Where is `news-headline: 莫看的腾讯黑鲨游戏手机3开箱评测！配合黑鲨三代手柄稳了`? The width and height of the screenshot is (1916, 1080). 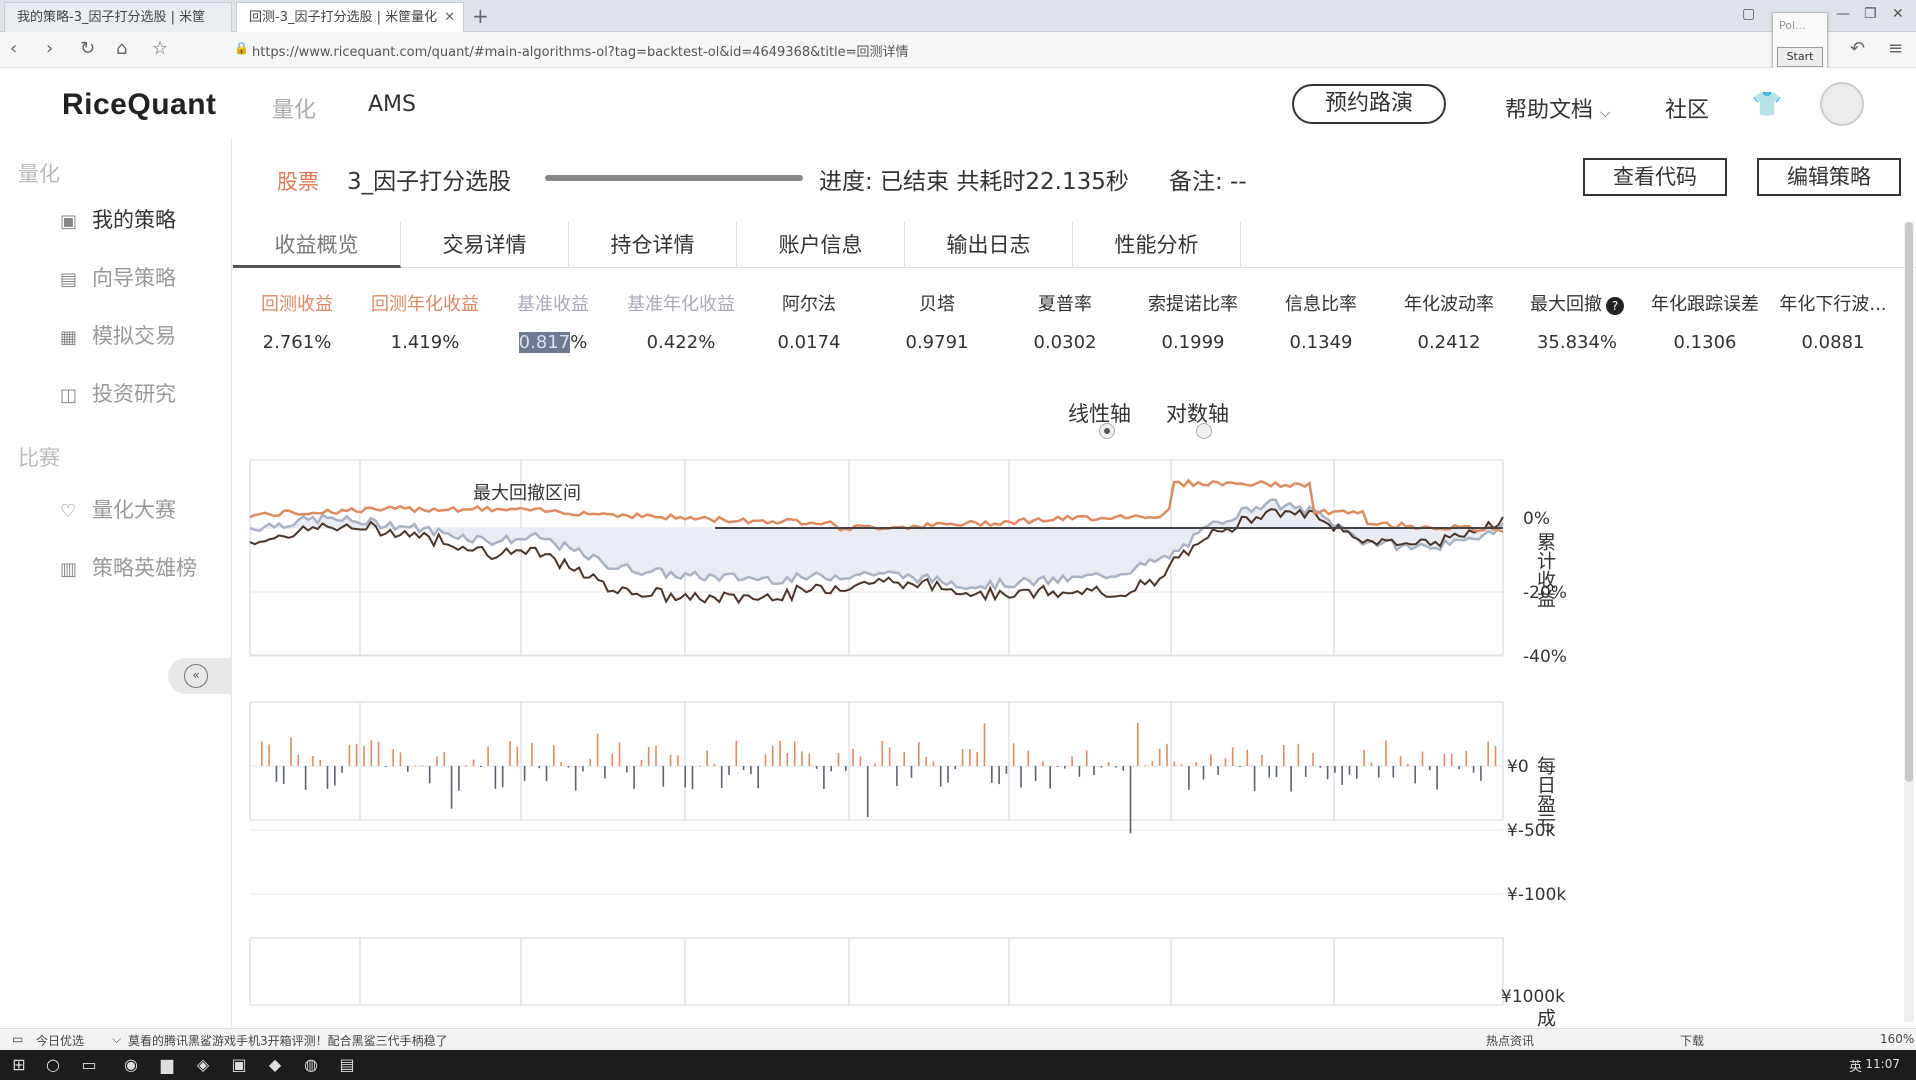
news-headline: 莫看的腾讯黑鲨游戏手机3开箱评测！配合黑鲨三代手柄稳了 is located at coordinates (288, 1041).